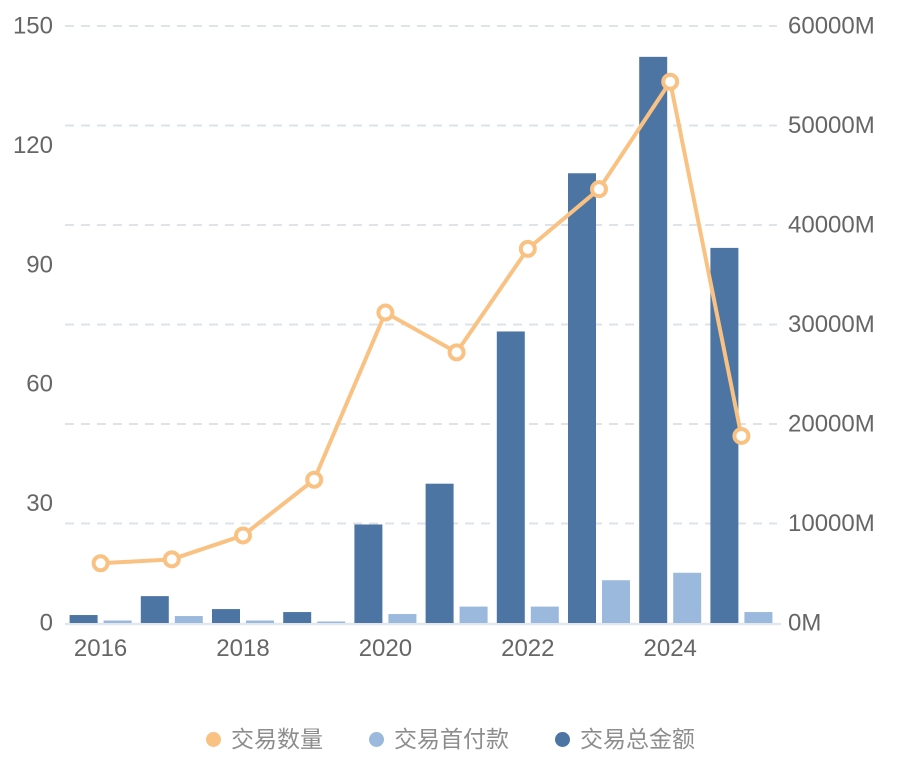  What do you see at coordinates (100, 648) in the screenshot?
I see `x-axis-label: 2016` at bounding box center [100, 648].